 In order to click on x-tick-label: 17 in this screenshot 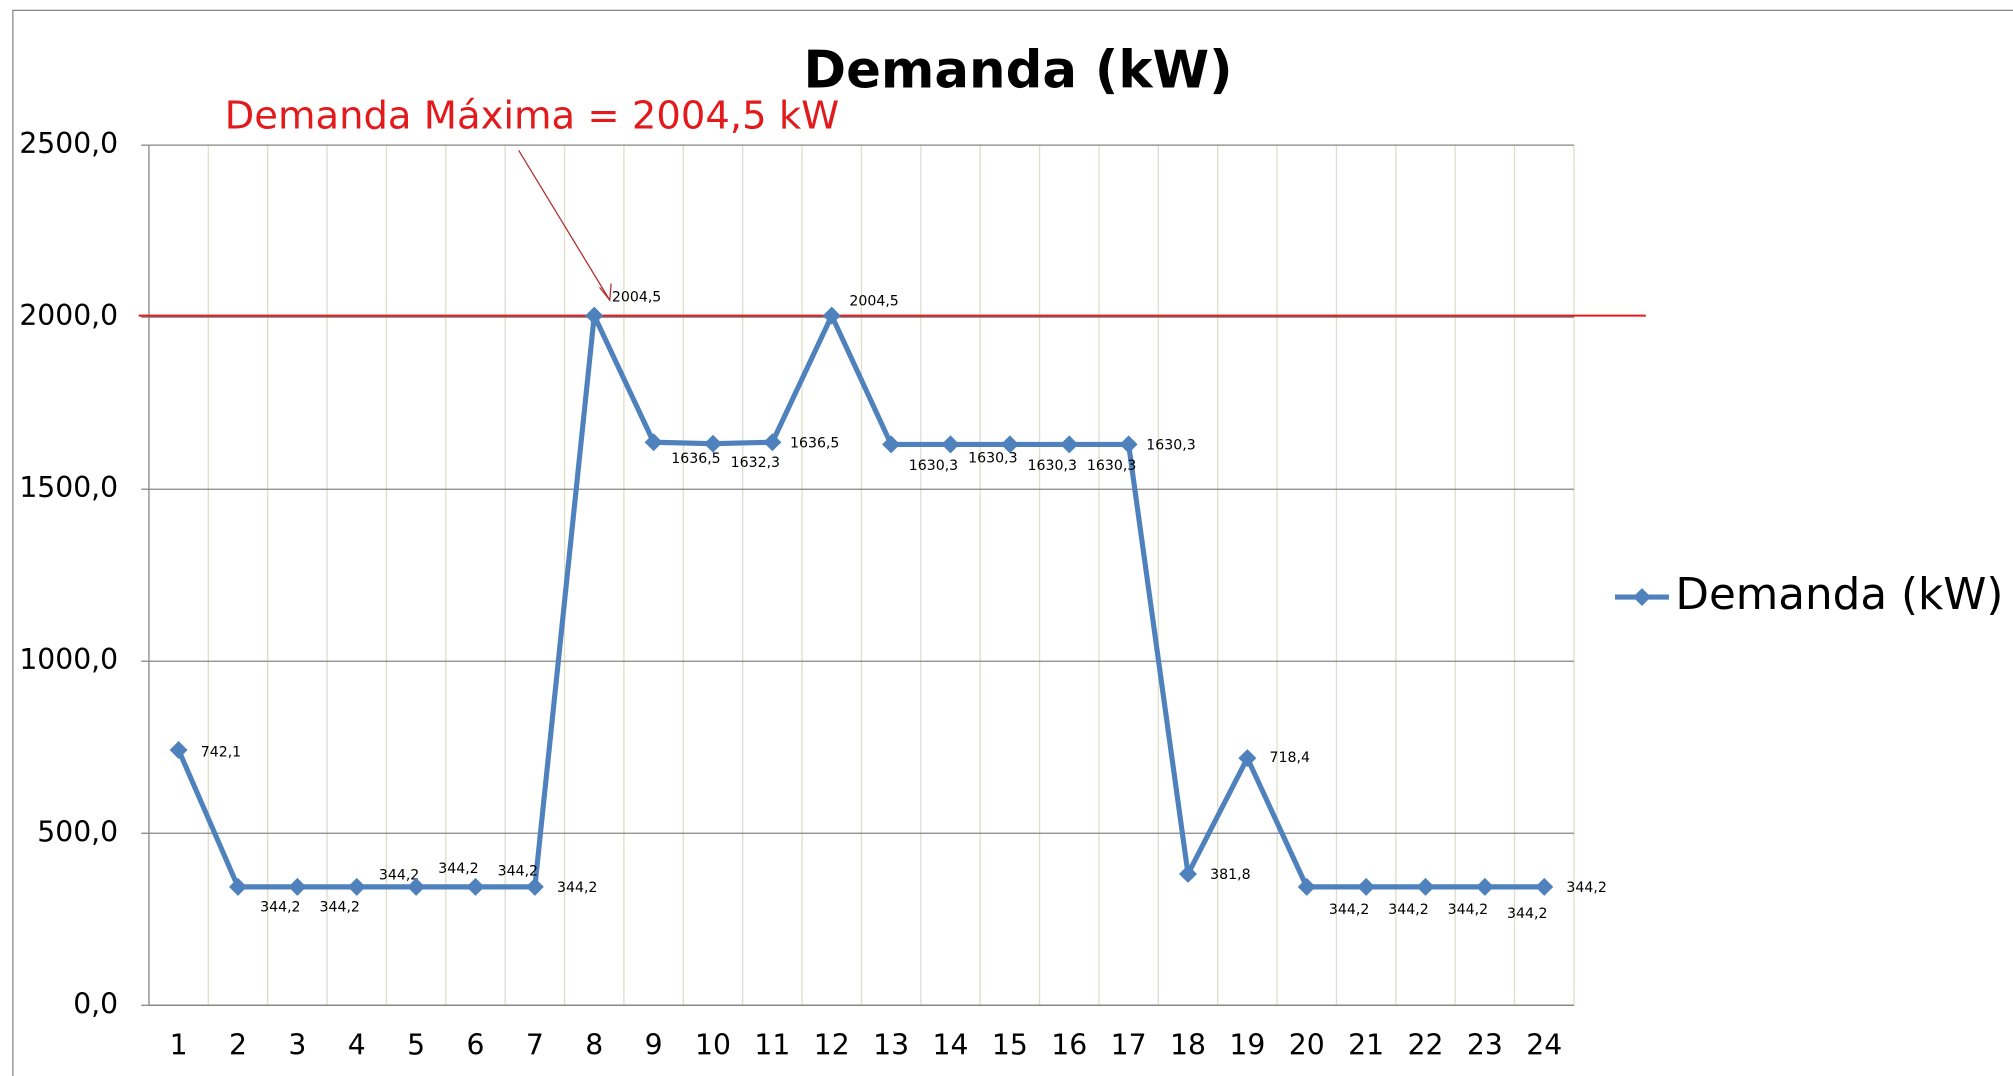, I will do `click(1129, 1044)`.